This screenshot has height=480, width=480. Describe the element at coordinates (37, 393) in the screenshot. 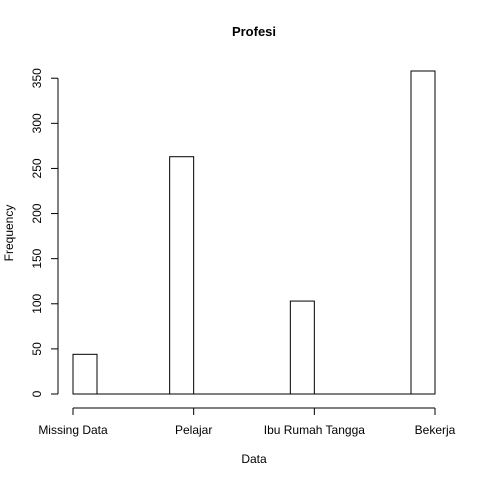

I see `y-tick-label: 0` at that location.